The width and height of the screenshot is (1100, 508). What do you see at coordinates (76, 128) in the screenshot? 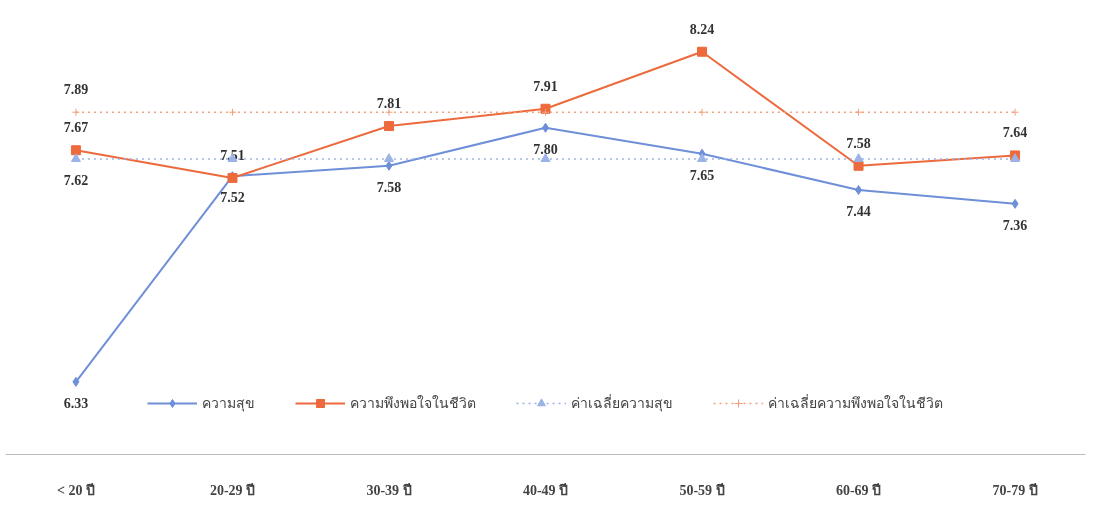
I see `data-label: 7.67` at bounding box center [76, 128].